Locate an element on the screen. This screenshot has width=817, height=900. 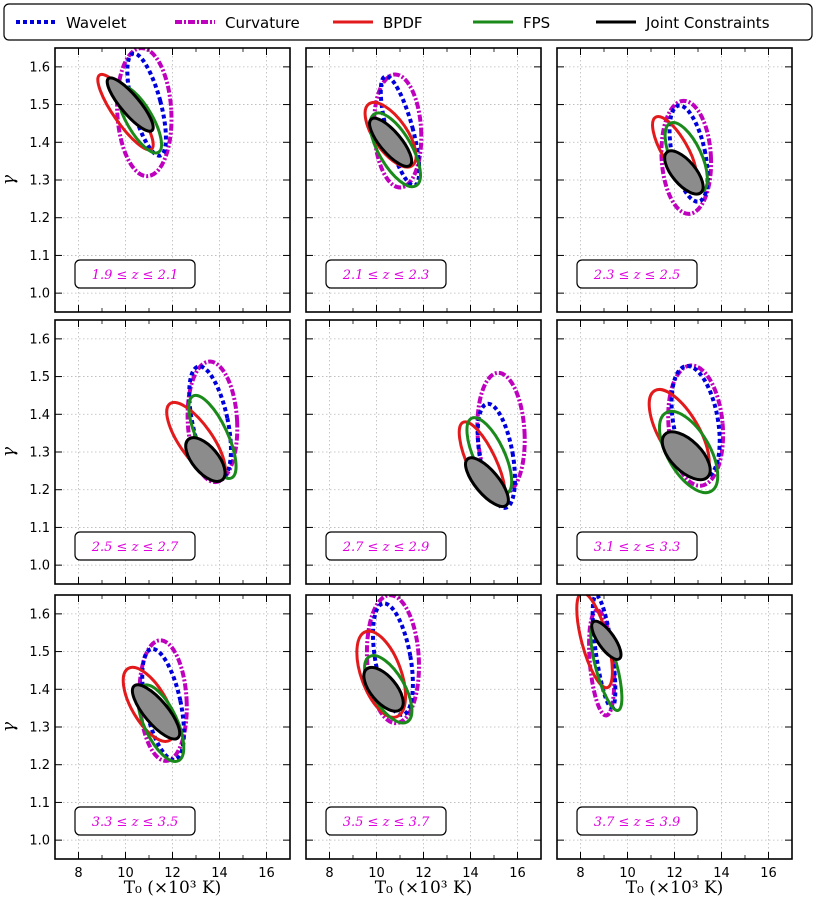
panel-9: 8 10 12 14 16 3.7 ≤ z ≤ 3.9 is located at coordinates (674, 737).